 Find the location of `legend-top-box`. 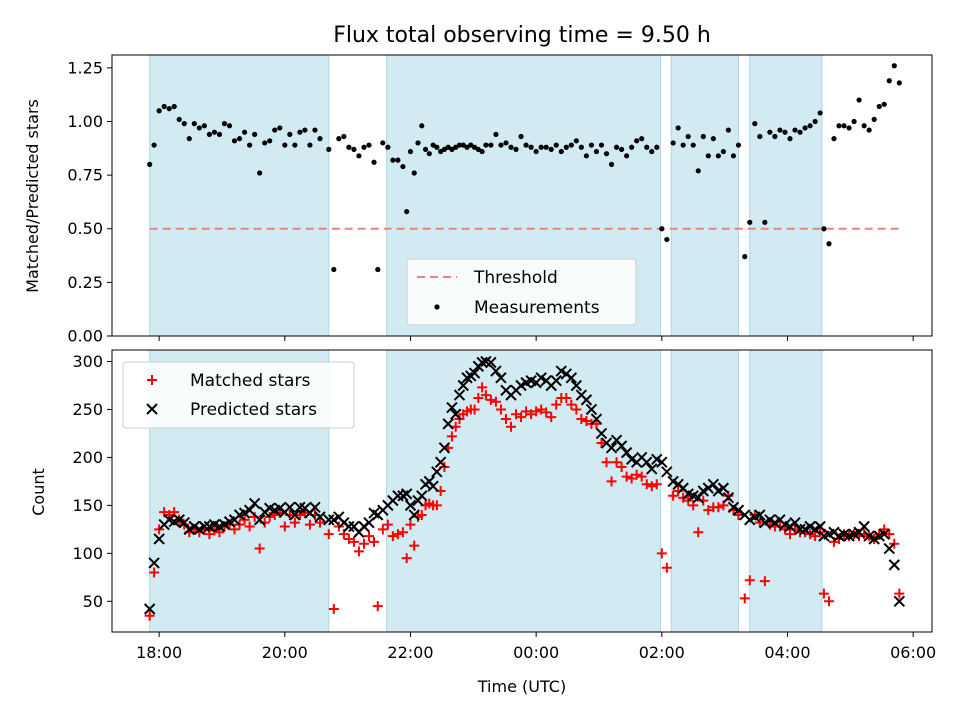

legend-top-box is located at coordinates (521, 292).